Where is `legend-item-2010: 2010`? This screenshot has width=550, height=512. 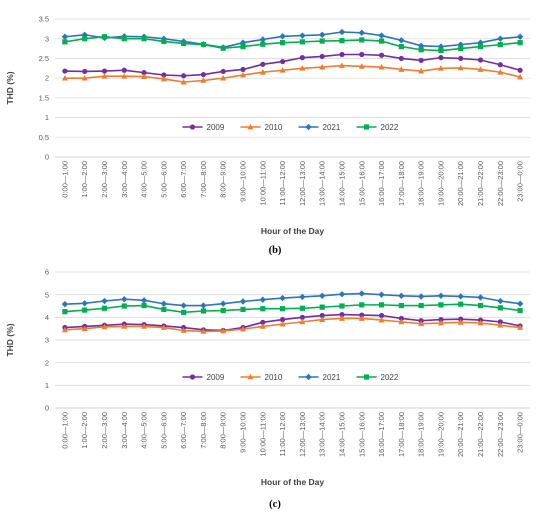 legend-item-2010: 2010 is located at coordinates (261, 377).